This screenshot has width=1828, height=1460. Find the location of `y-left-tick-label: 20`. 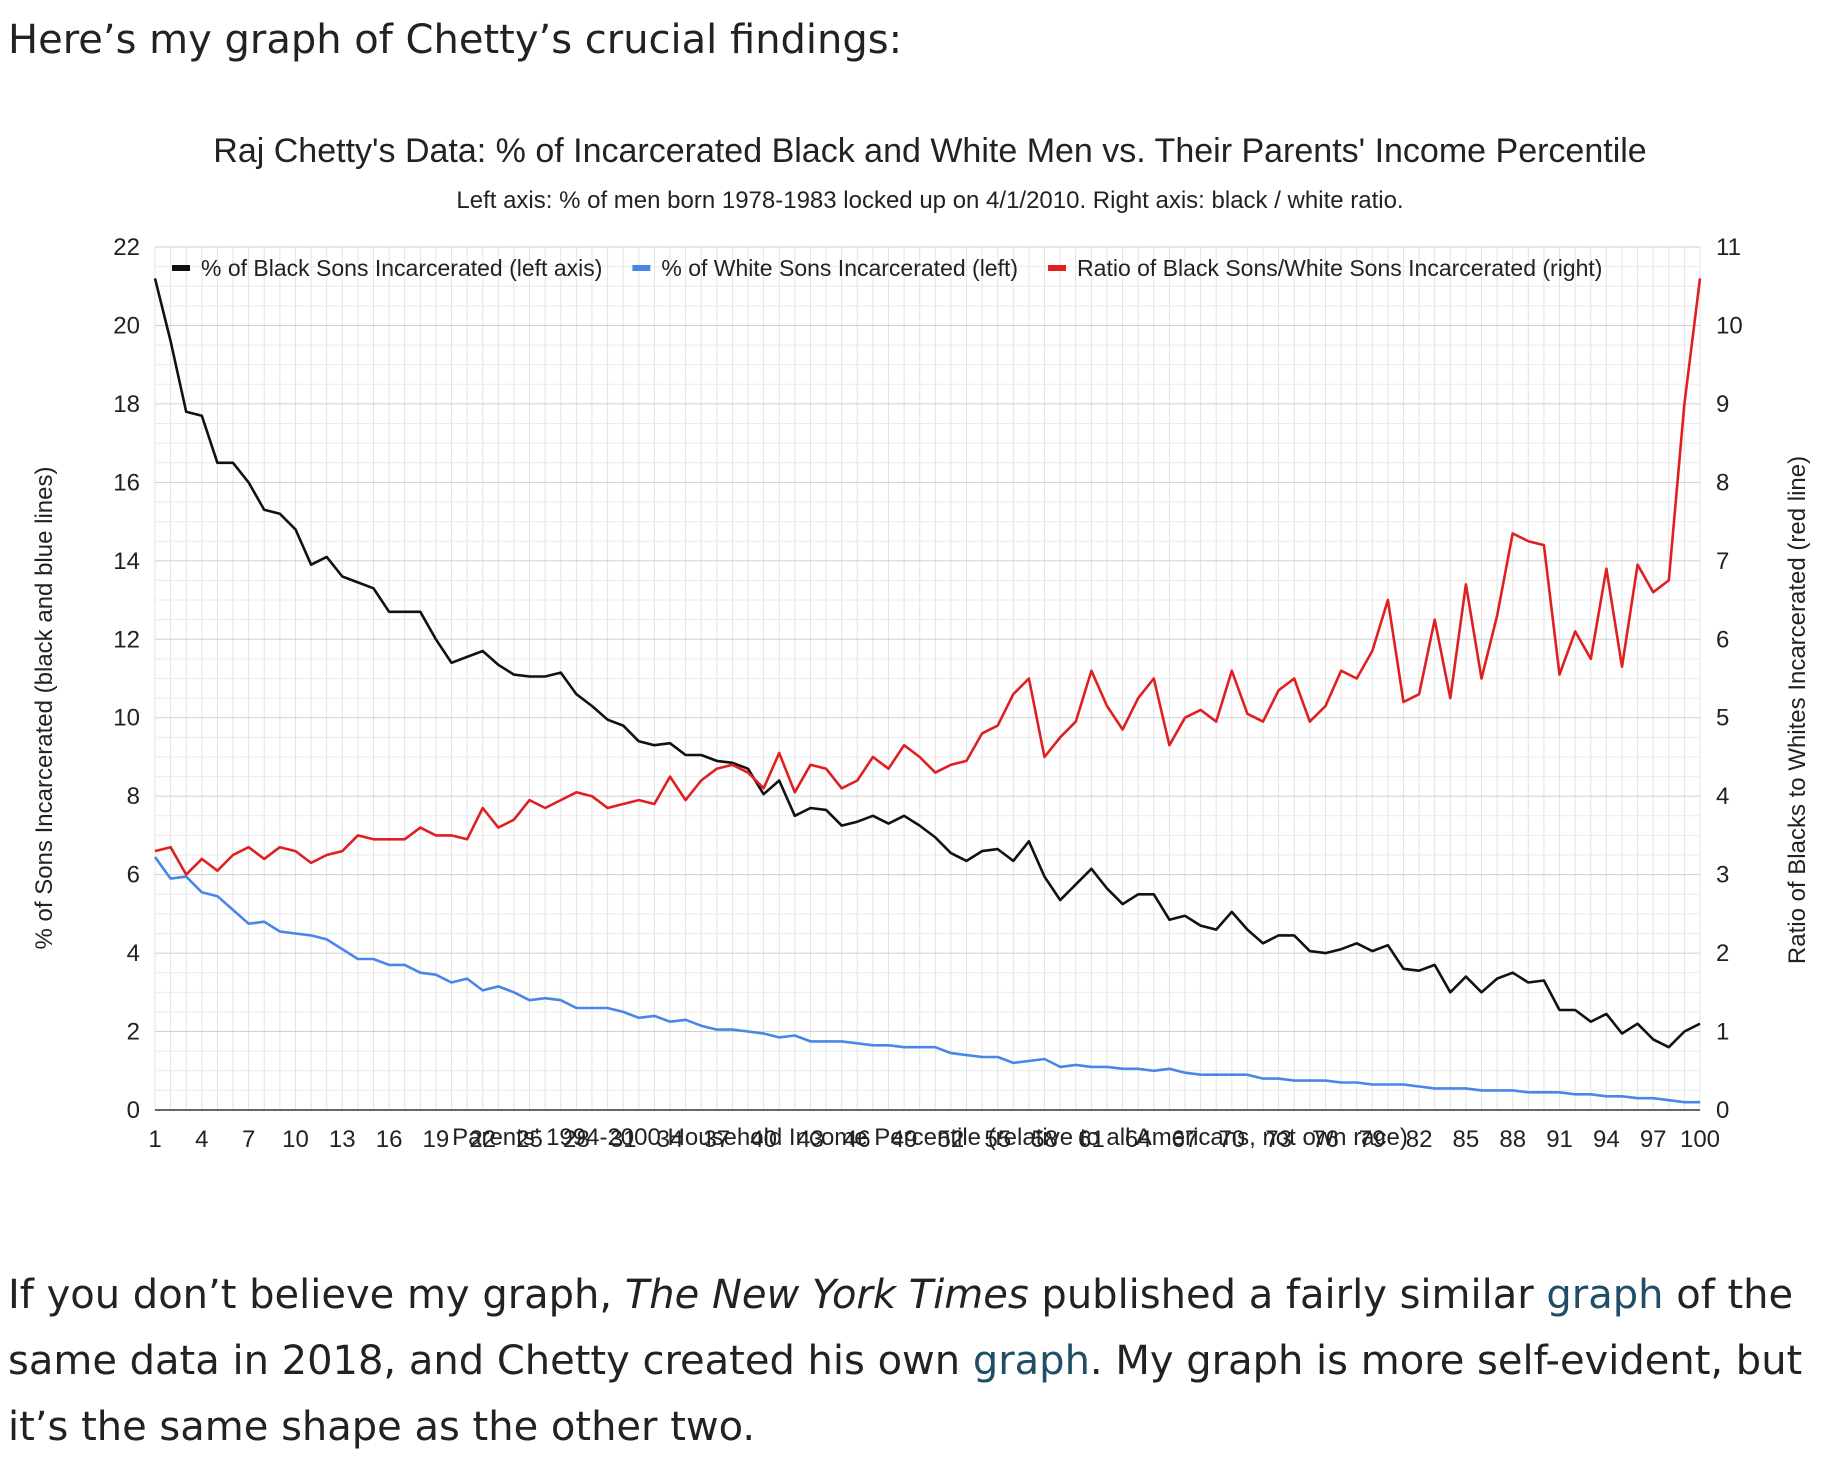

y-left-tick-label: 20 is located at coordinates (126, 325).